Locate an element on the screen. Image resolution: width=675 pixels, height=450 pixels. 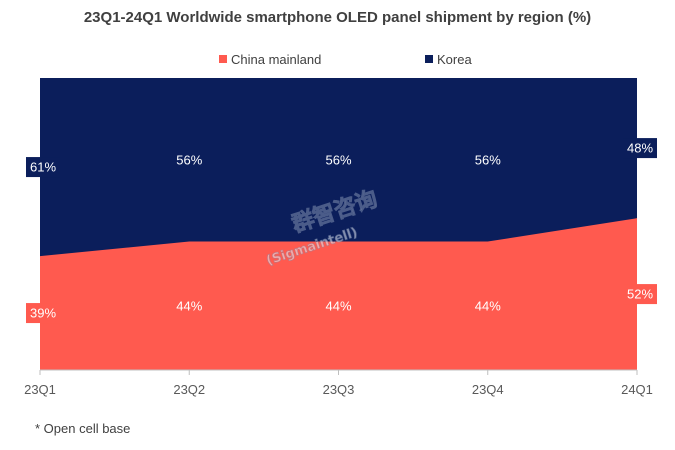
legend-swatch-china-mainland is located at coordinates (223, 59).